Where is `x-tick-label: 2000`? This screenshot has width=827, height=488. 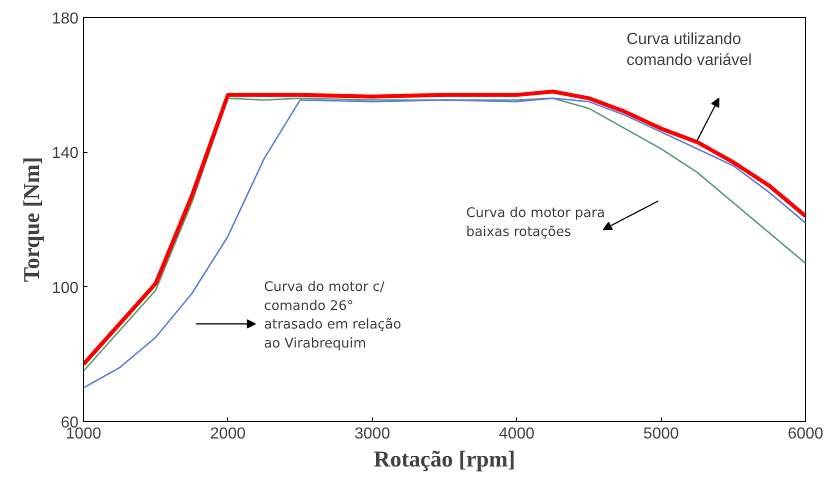
x-tick-label: 2000 is located at coordinates (228, 434).